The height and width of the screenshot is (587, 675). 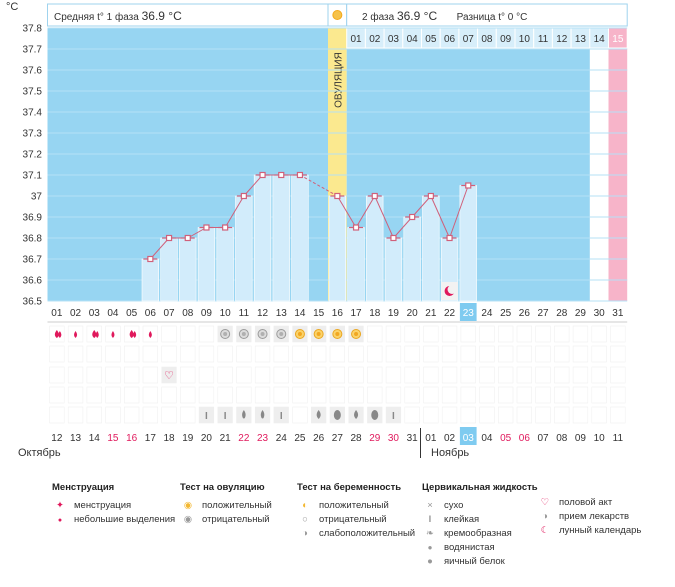 I want to click on calendar-date: 18, so click(x=169, y=438).